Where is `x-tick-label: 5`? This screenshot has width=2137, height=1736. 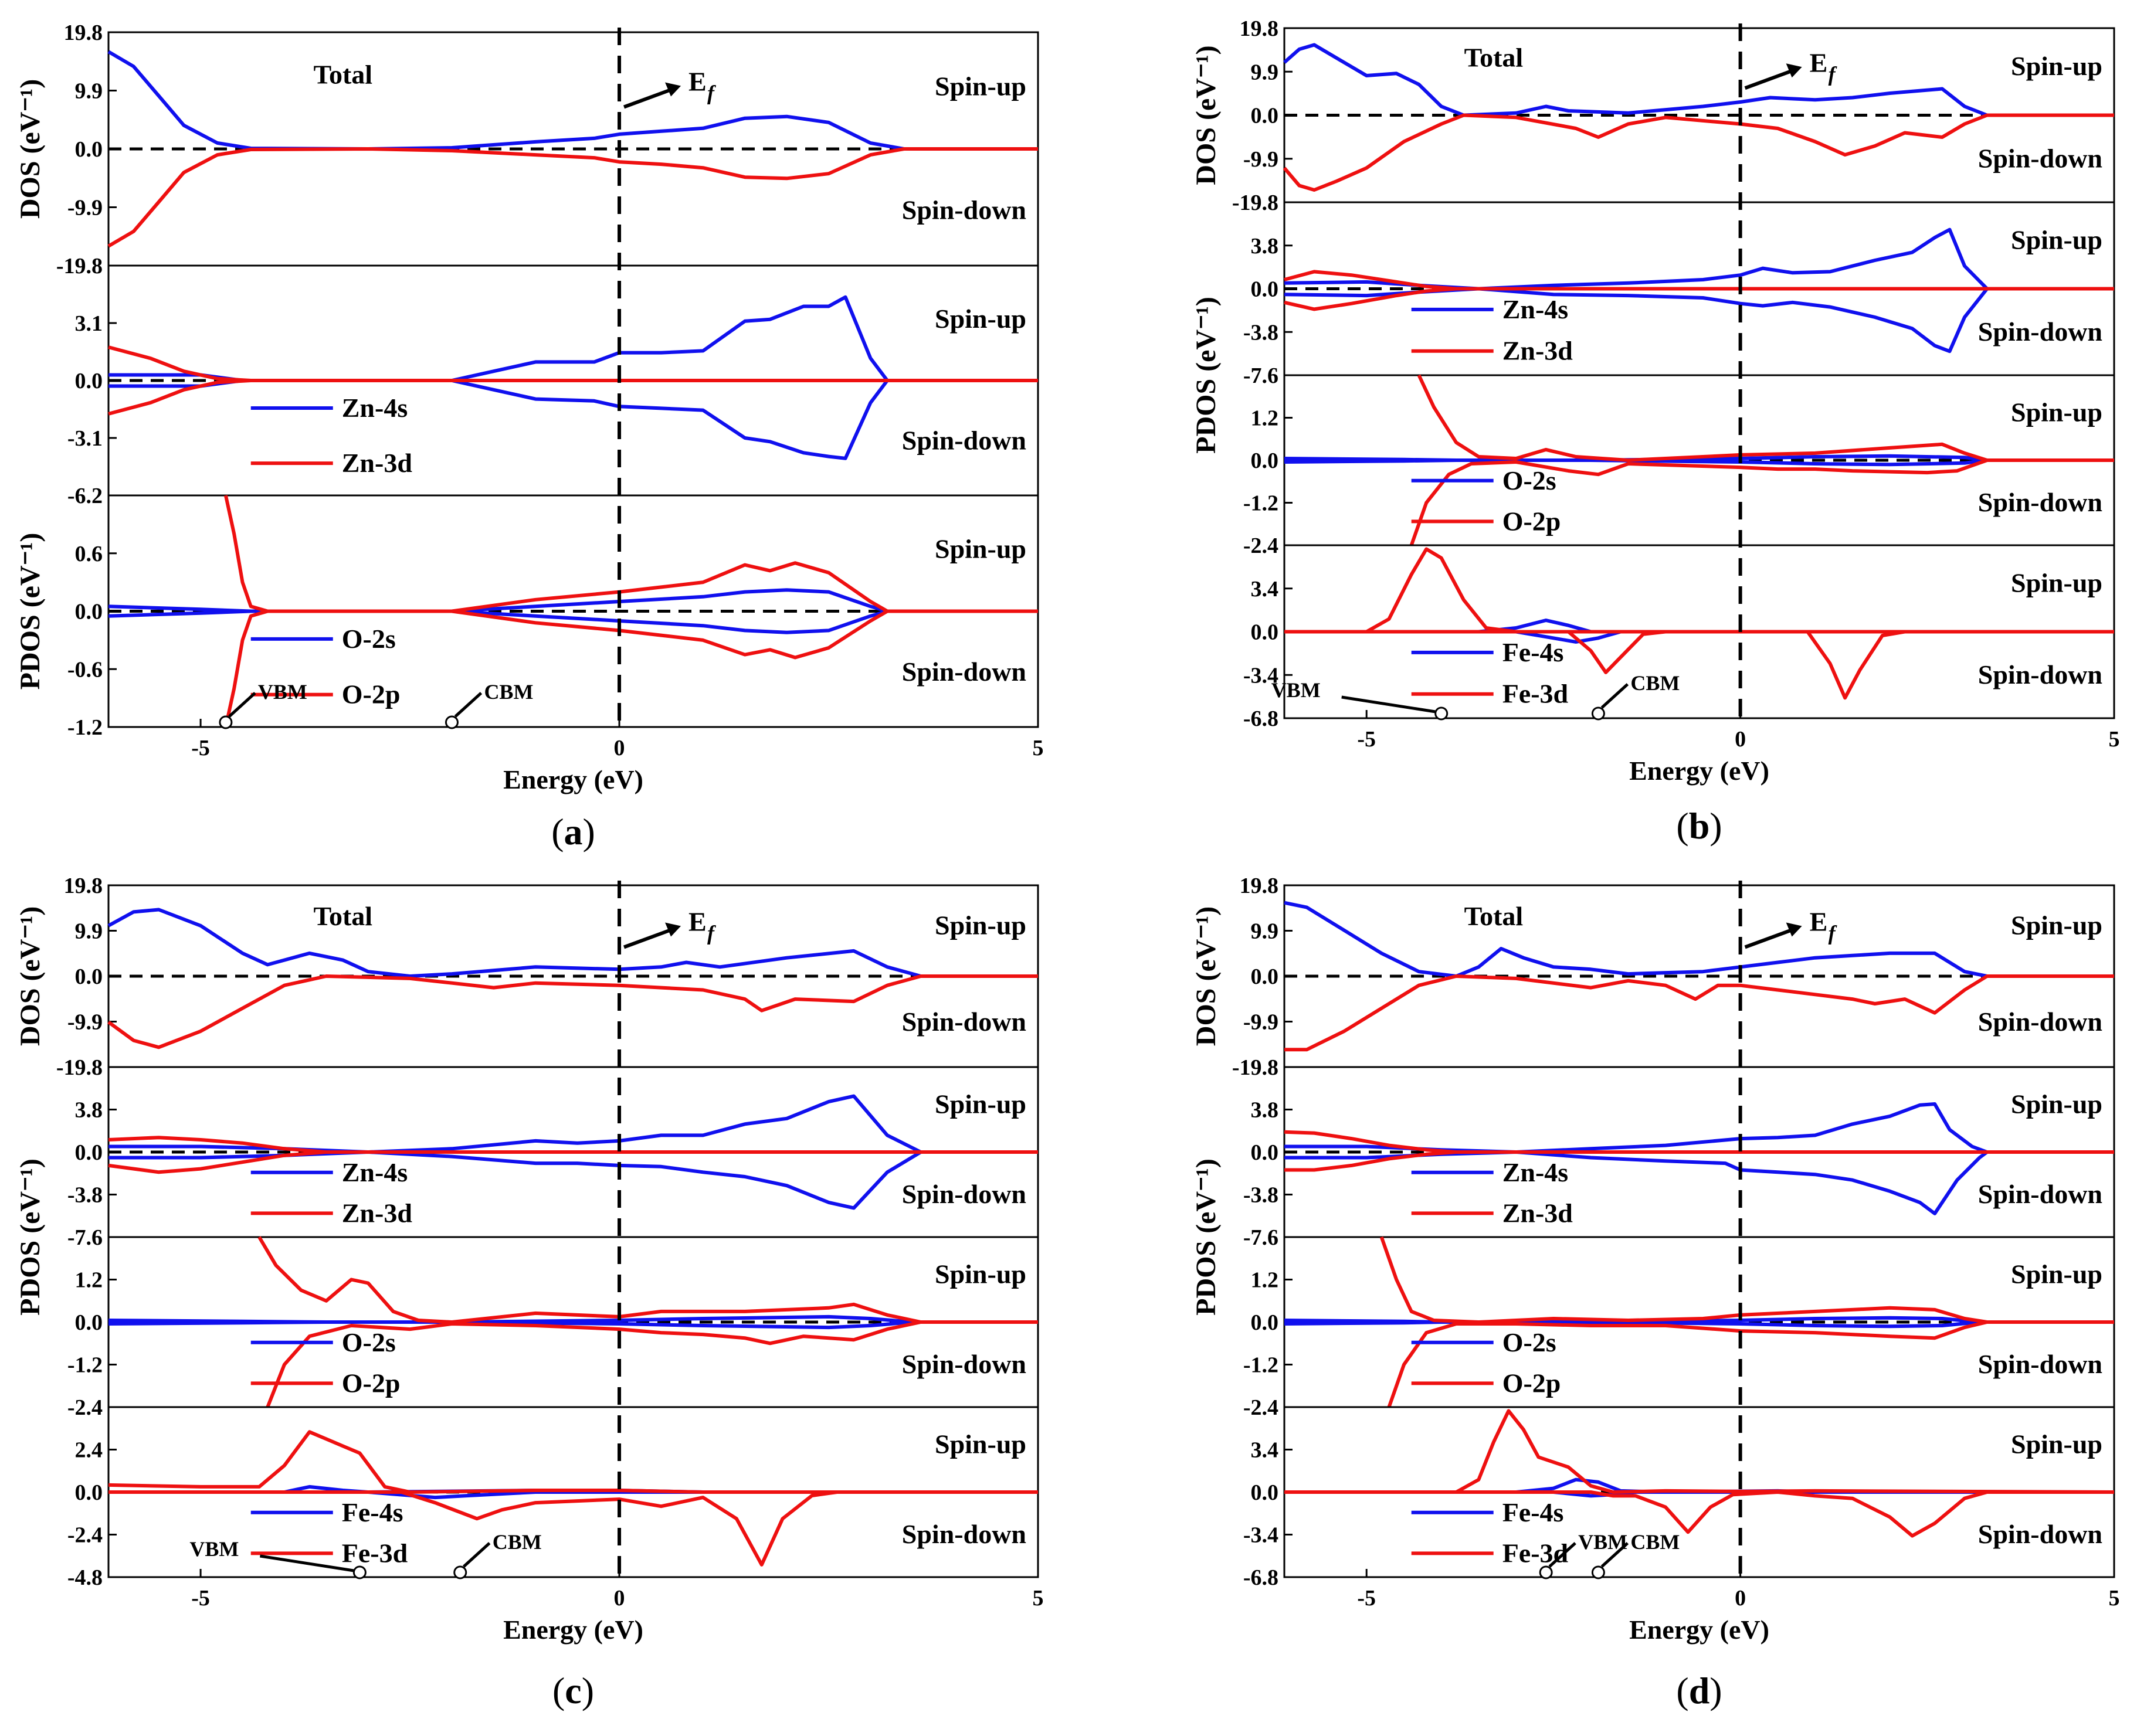
x-tick-label: 5 is located at coordinates (1038, 1598).